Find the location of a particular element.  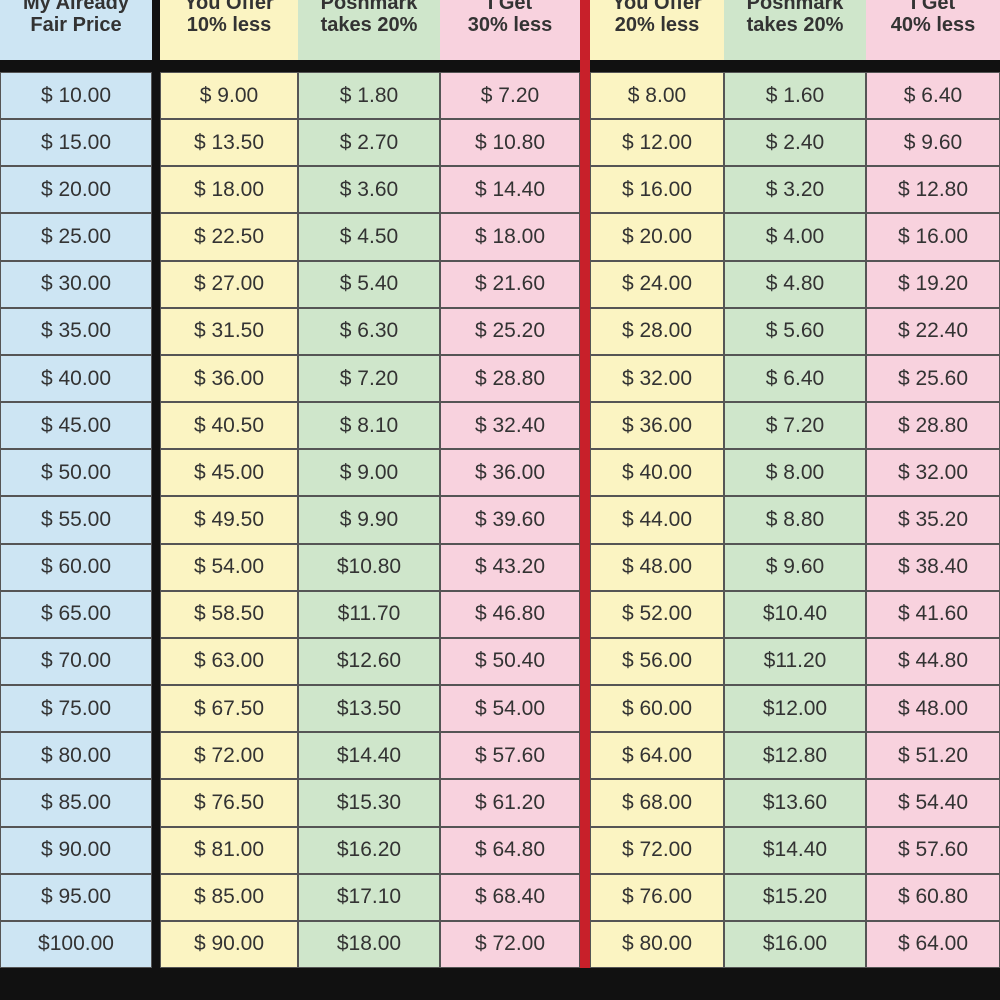

price-cell: $ 49.50 is located at coordinates (229, 520).